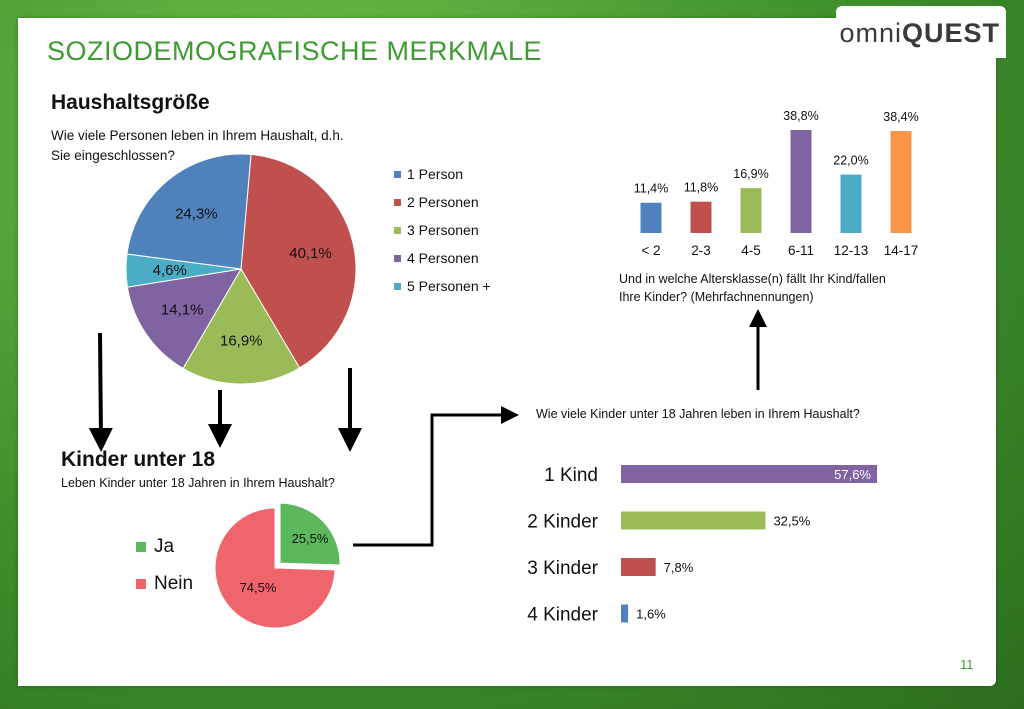 The width and height of the screenshot is (1024, 709). I want to click on household-heading: Haushaltsgröße, so click(130, 102).